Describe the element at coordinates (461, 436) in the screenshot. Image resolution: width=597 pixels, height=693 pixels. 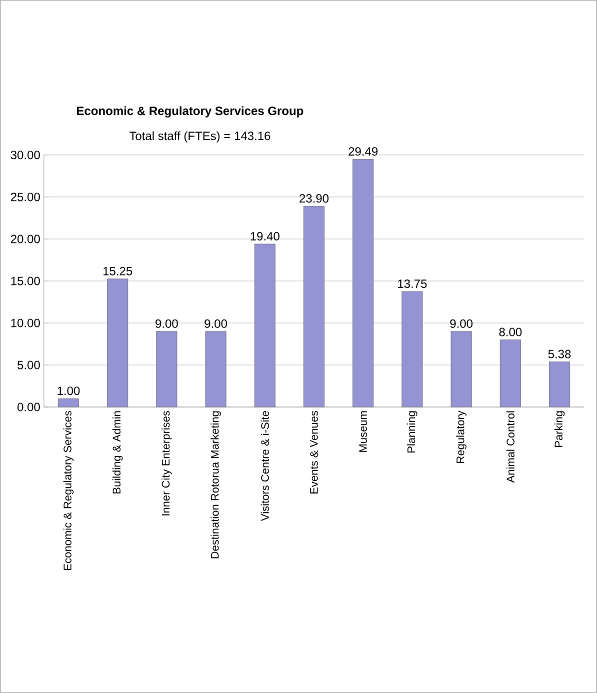
I see `x-tick-label: Regulatory` at that location.